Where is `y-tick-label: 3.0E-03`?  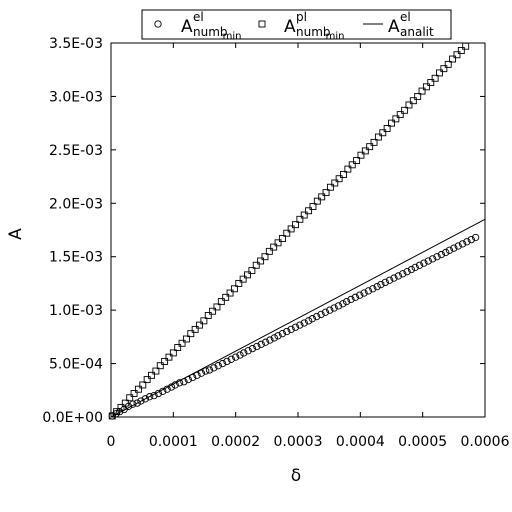
y-tick-label: 3.0E-03 is located at coordinates (76, 97).